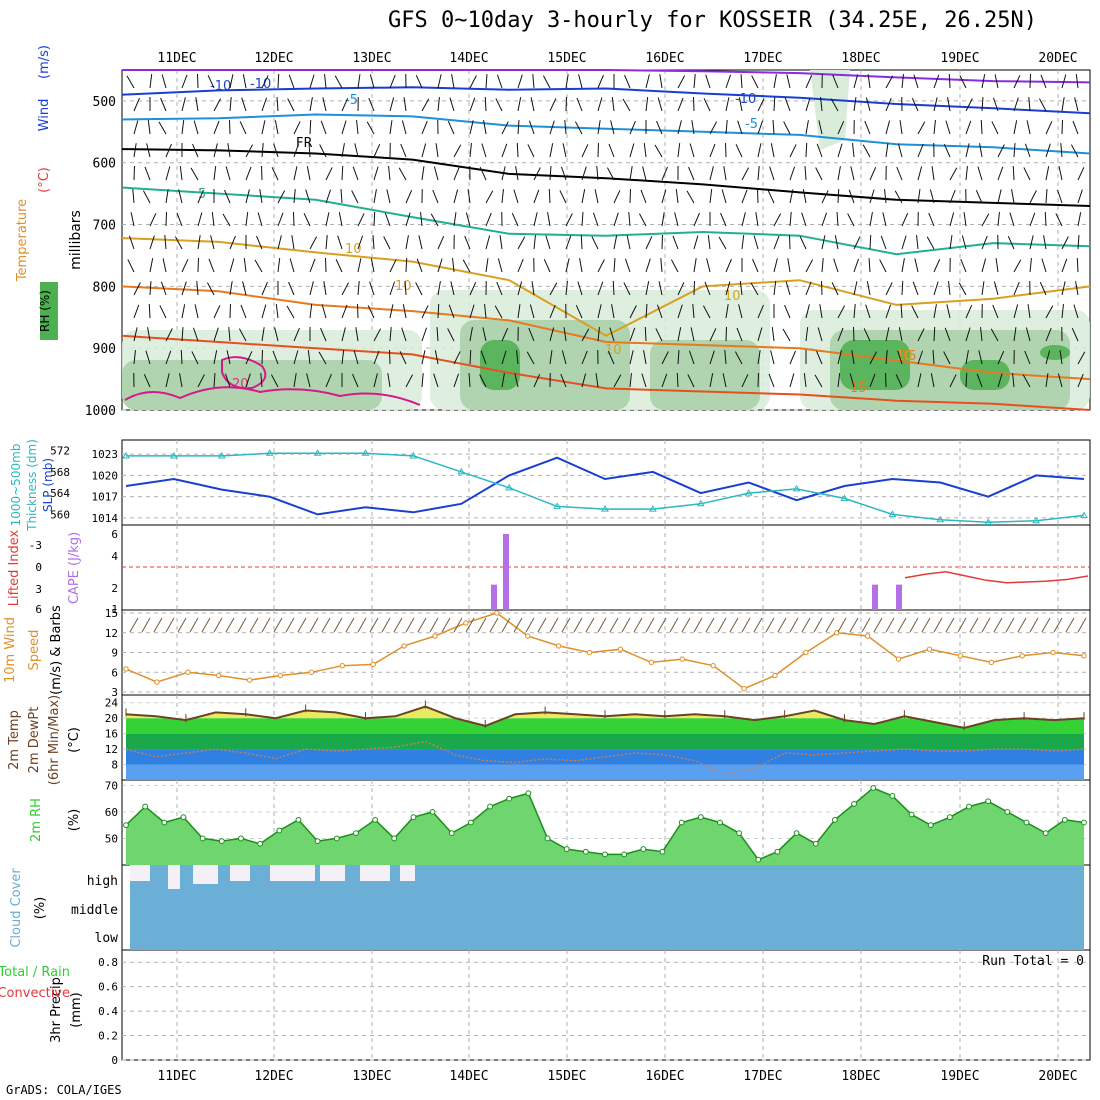  Describe the element at coordinates (32, 485) in the screenshot. I see `y-axis-label-thickness-unit: Thickness (dm)` at that location.